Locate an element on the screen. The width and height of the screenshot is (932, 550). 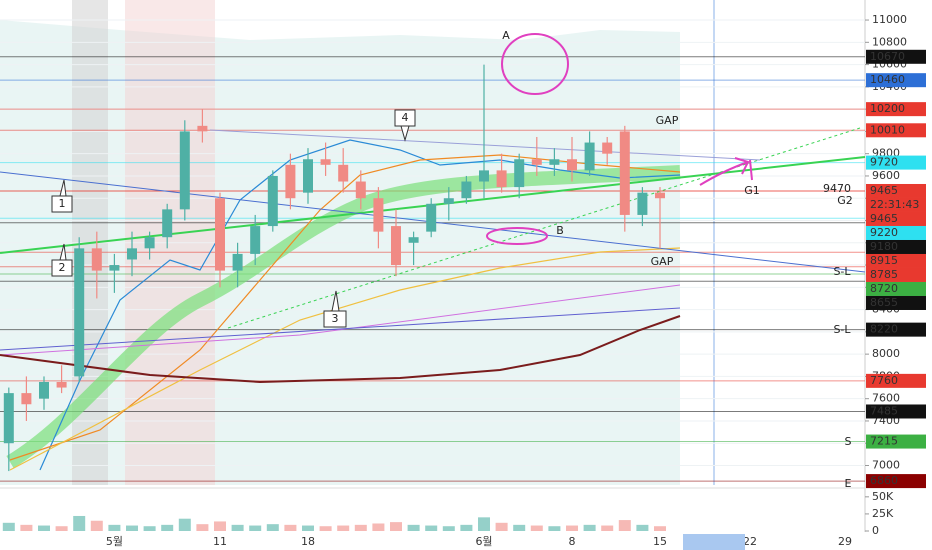
x-tick-label: 6월 is located at coordinates (483, 541).